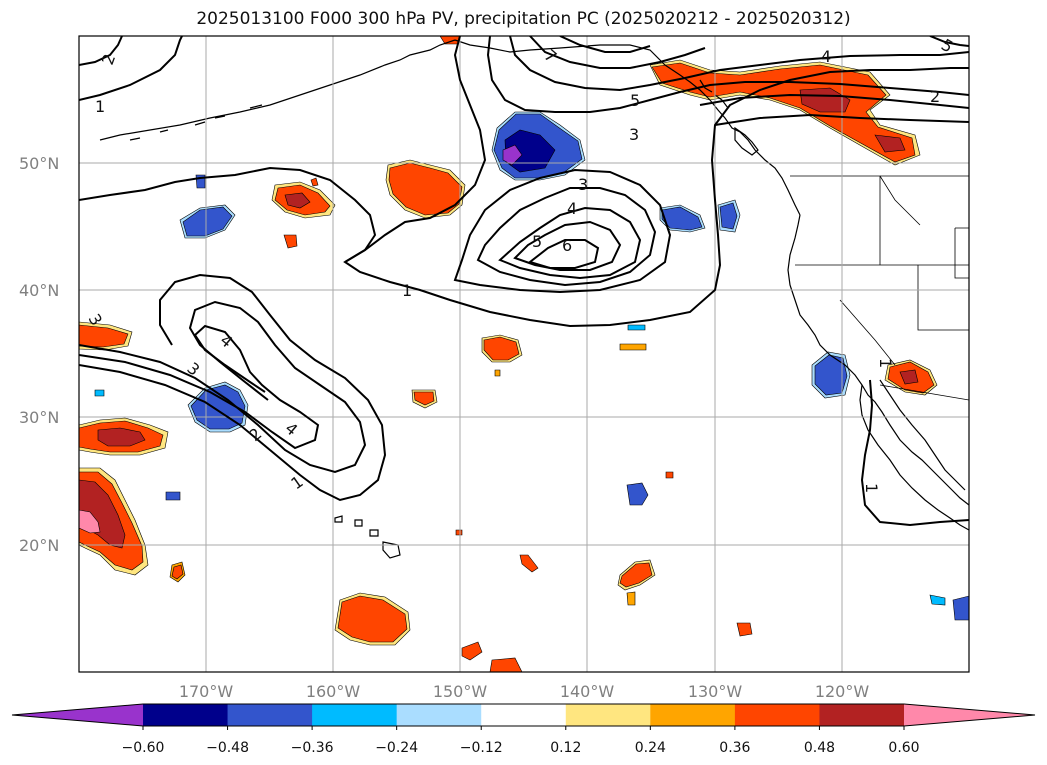 This screenshot has width=1047, height=765. What do you see at coordinates (734, 748) in the screenshot?
I see `colorbar-tick-label: 0.36` at bounding box center [734, 748].